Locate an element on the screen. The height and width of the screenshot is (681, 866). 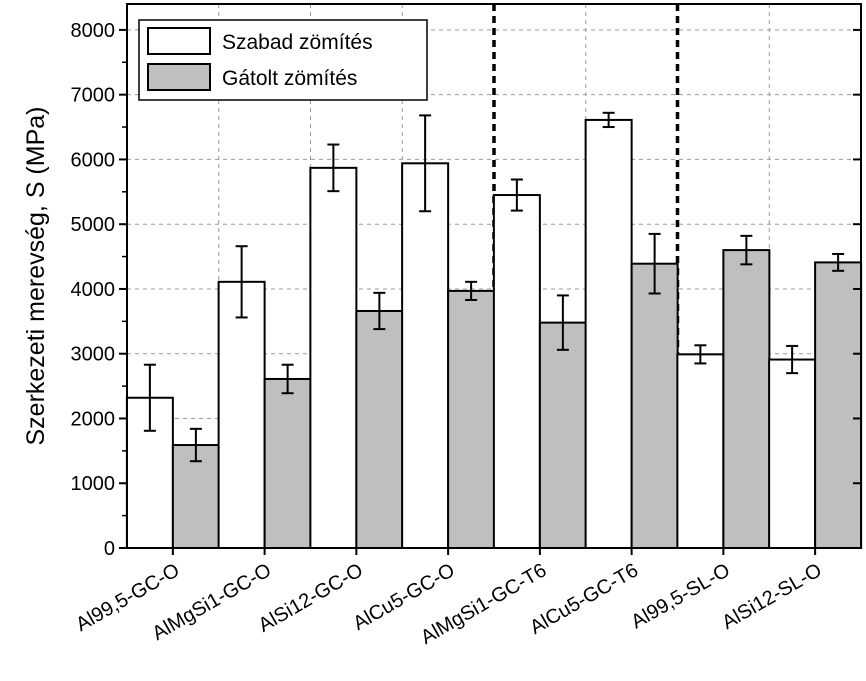
y-tick-label: 4000 is located at coordinates (93, 290).